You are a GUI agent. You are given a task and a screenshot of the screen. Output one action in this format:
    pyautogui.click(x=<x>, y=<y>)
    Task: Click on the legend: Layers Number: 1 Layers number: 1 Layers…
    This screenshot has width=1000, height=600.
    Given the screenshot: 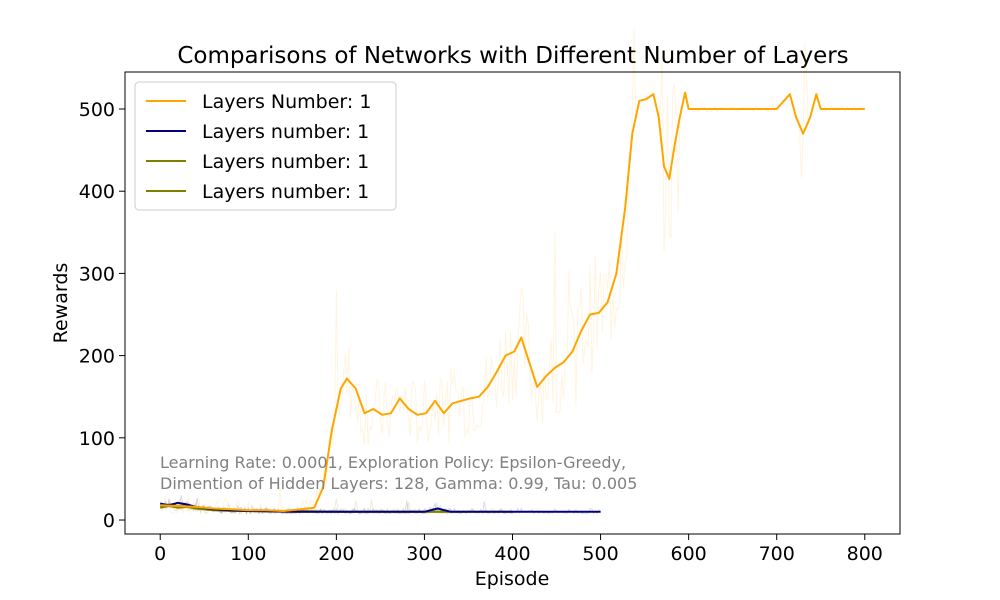 What is the action you would take?
    pyautogui.click(x=265, y=146)
    